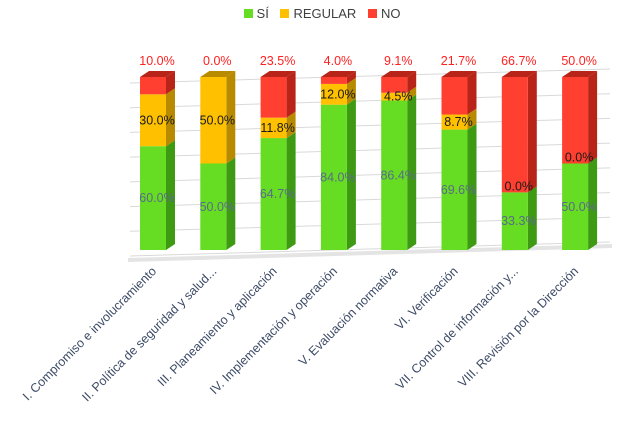 The width and height of the screenshot is (644, 447). What do you see at coordinates (285, 13) in the screenshot?
I see `legend-swatch-regular` at bounding box center [285, 13].